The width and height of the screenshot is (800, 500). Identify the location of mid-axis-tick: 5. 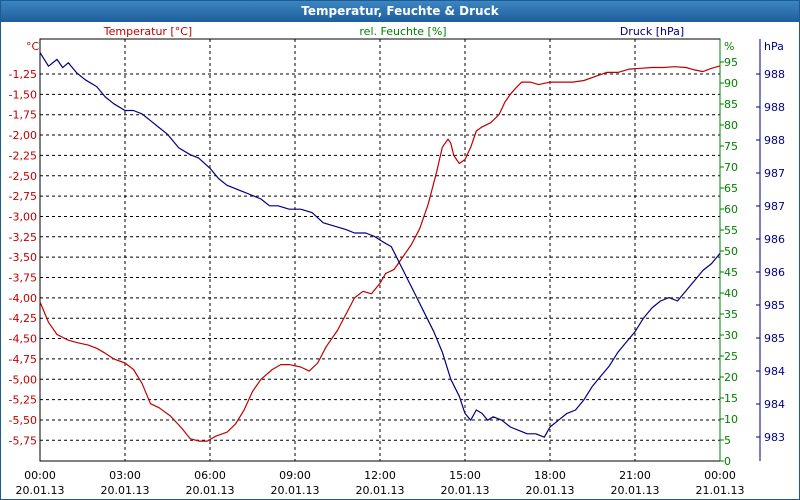
(727, 440).